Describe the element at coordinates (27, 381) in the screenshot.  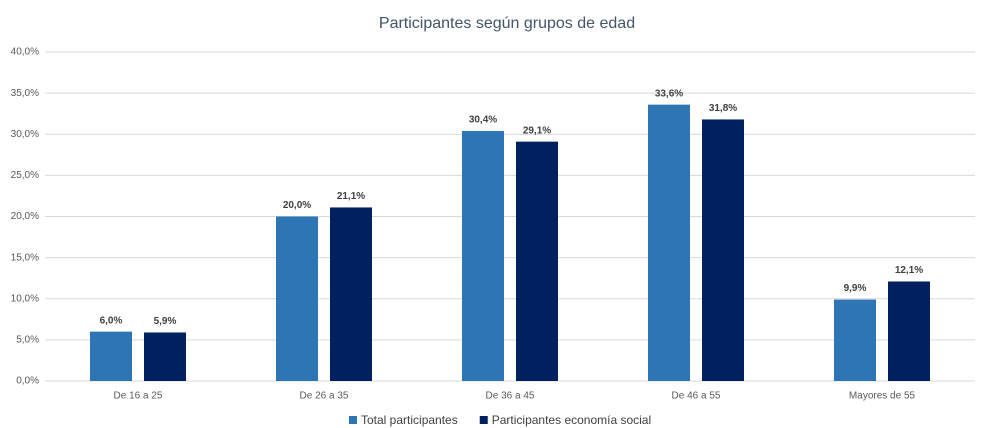
I see `y-tick-label: 0,0%` at that location.